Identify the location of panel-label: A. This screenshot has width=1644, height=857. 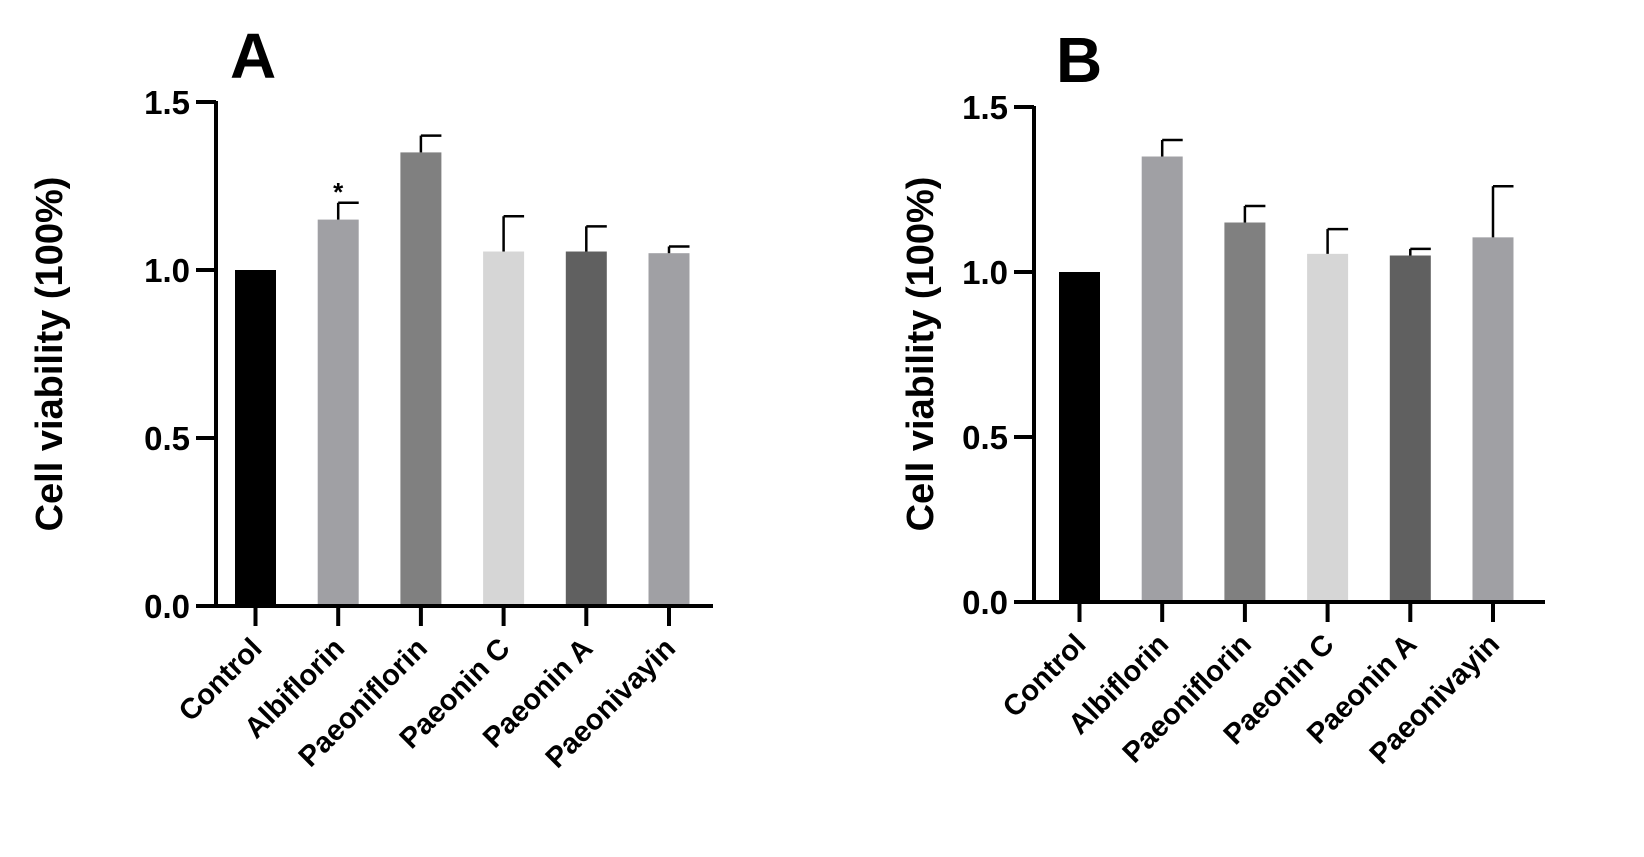
(253, 56).